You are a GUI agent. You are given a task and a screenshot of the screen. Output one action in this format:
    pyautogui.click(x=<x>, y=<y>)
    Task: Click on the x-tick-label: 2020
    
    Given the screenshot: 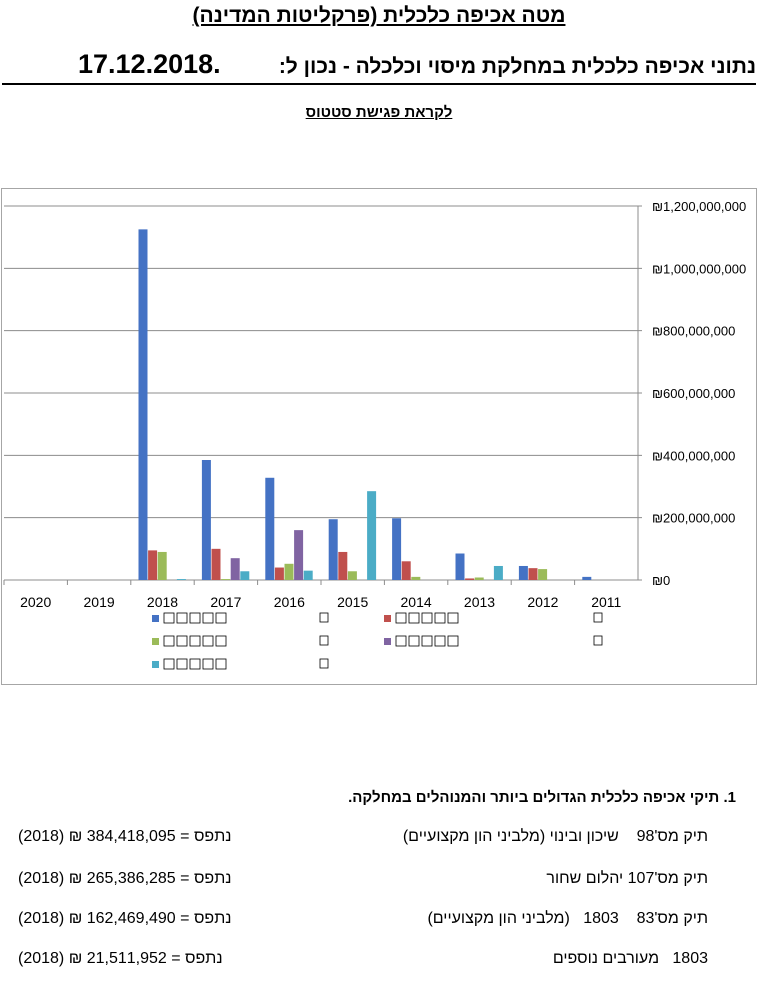 What is the action you would take?
    pyautogui.click(x=35, y=602)
    